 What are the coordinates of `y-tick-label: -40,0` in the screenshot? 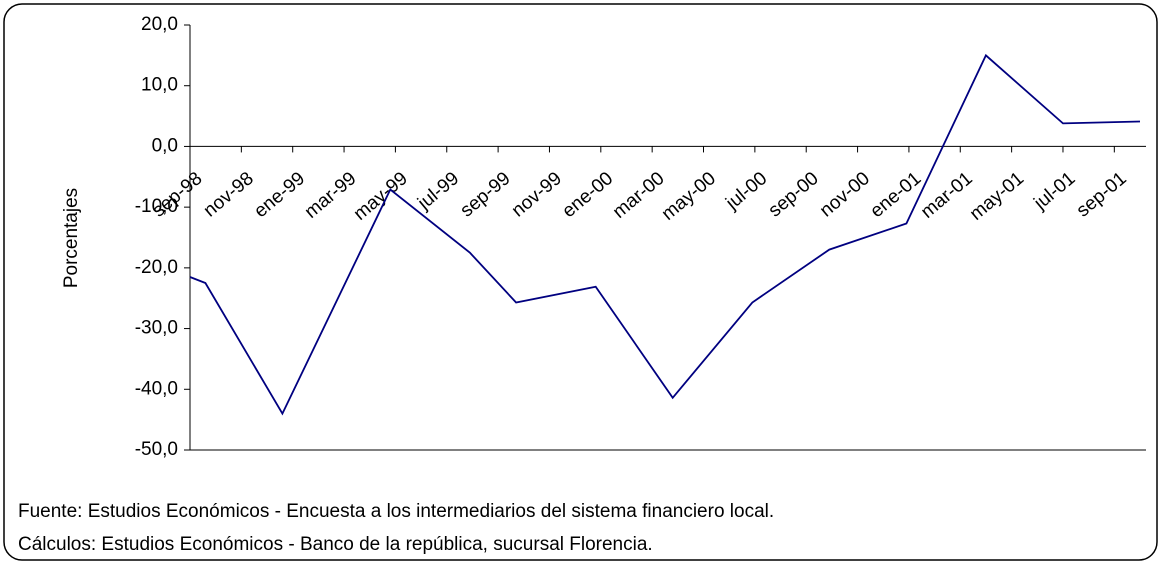 It's located at (156, 388).